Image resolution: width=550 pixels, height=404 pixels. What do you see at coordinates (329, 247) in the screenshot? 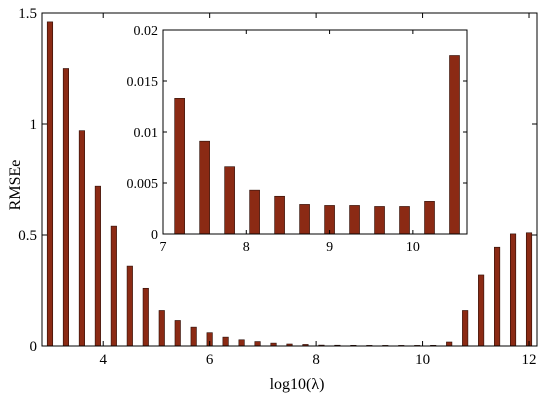
I see `inset-x-tick-label: 9` at bounding box center [329, 247].